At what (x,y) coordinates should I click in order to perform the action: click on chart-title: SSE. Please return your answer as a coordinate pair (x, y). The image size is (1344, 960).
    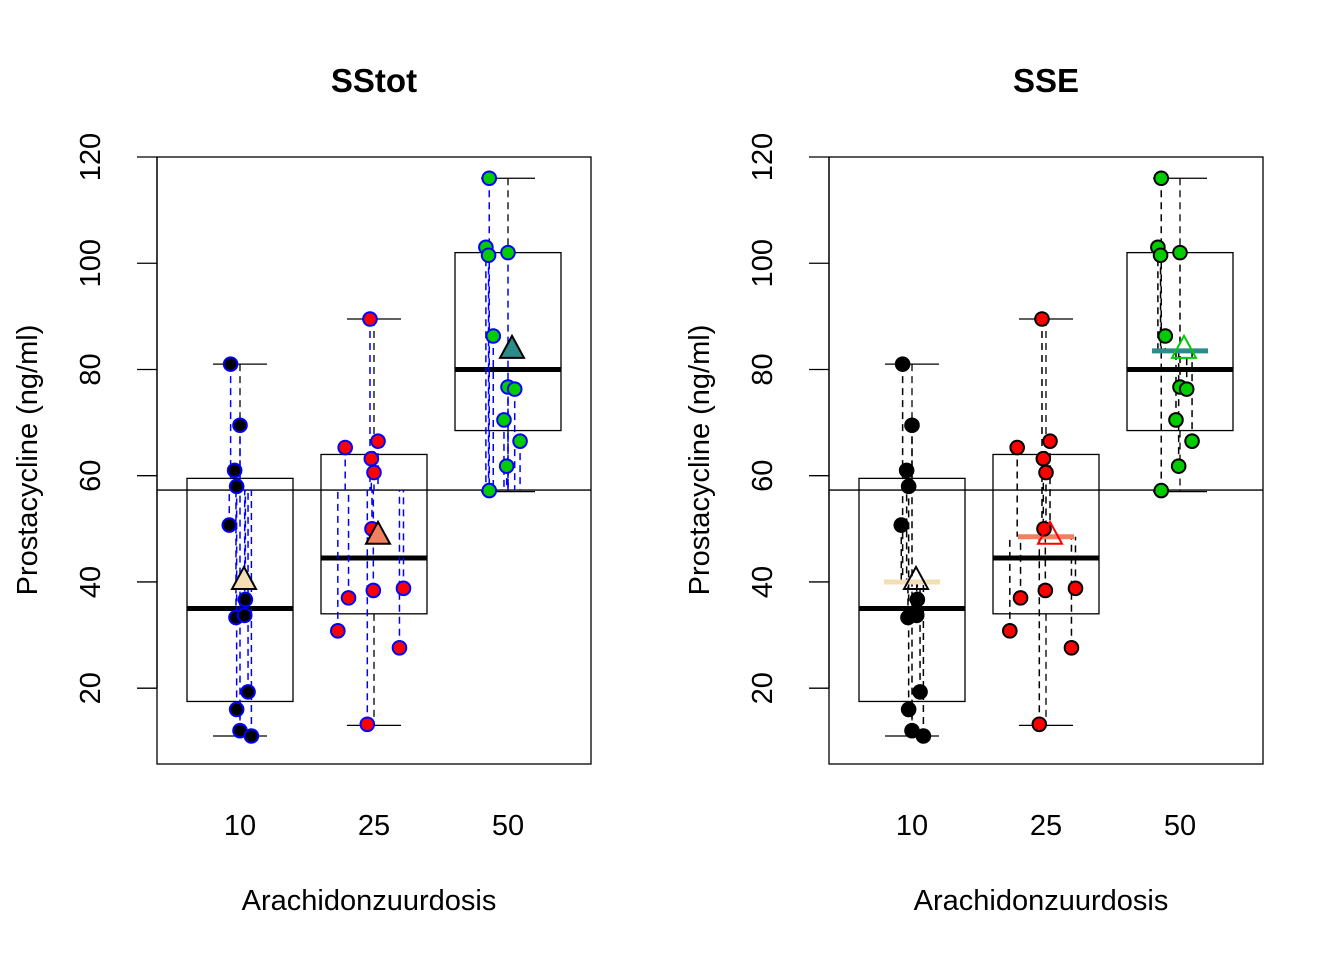
    Looking at the image, I should click on (1046, 80).